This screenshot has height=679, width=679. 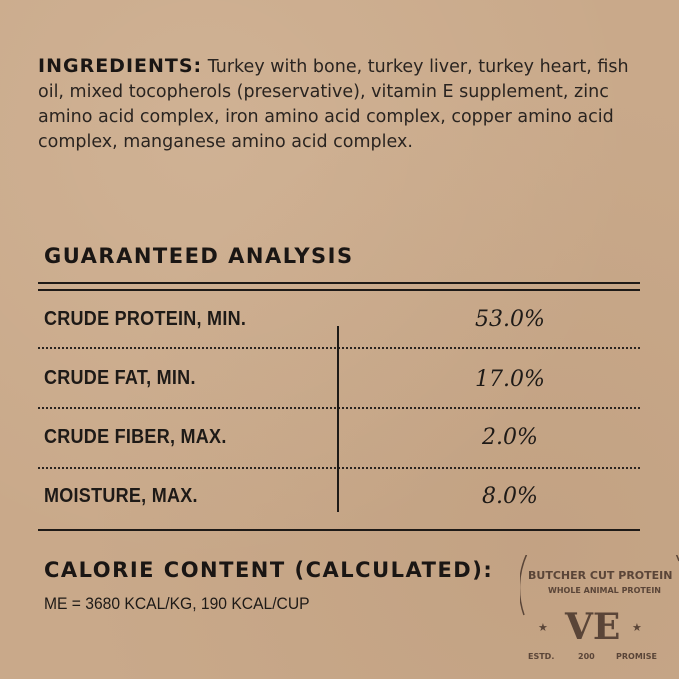 I want to click on stamp-promise: PROMISE, so click(x=636, y=656).